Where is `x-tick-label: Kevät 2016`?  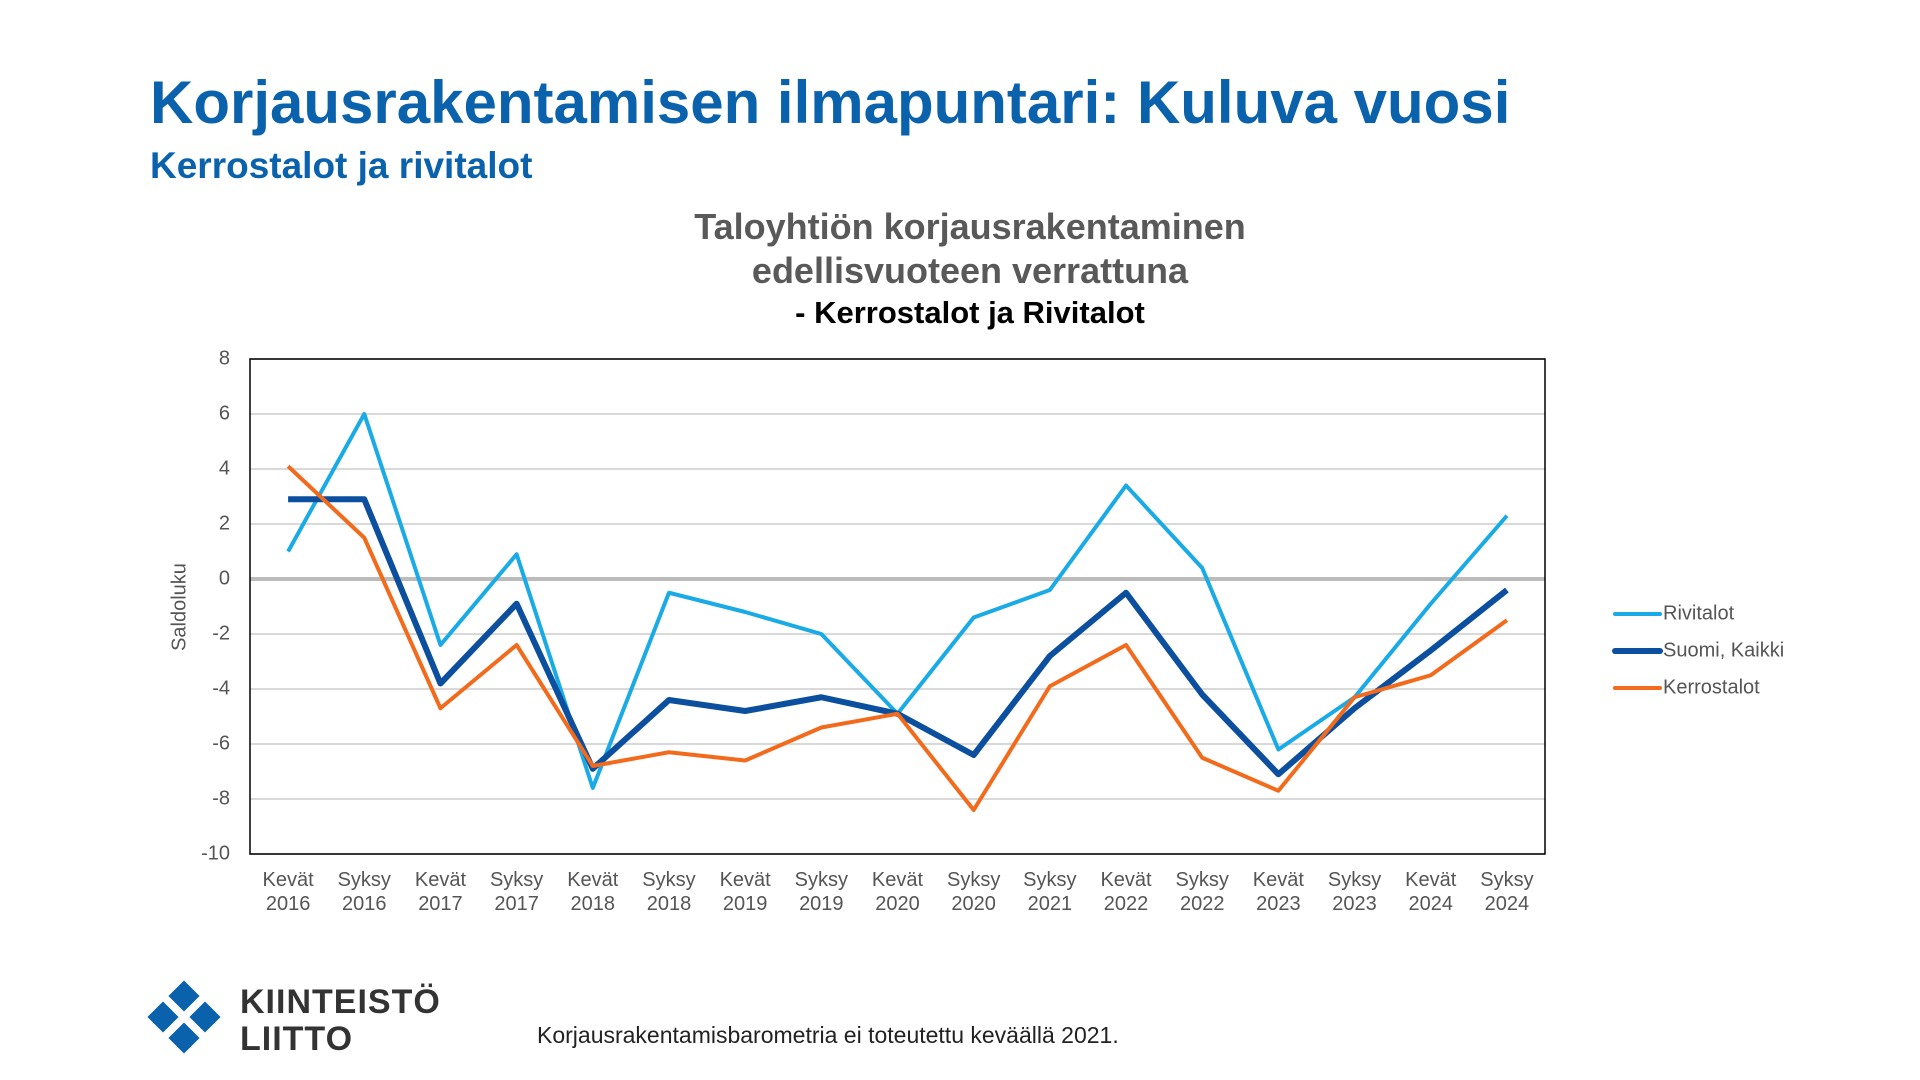 x-tick-label: Kevät 2016 is located at coordinates (289, 892).